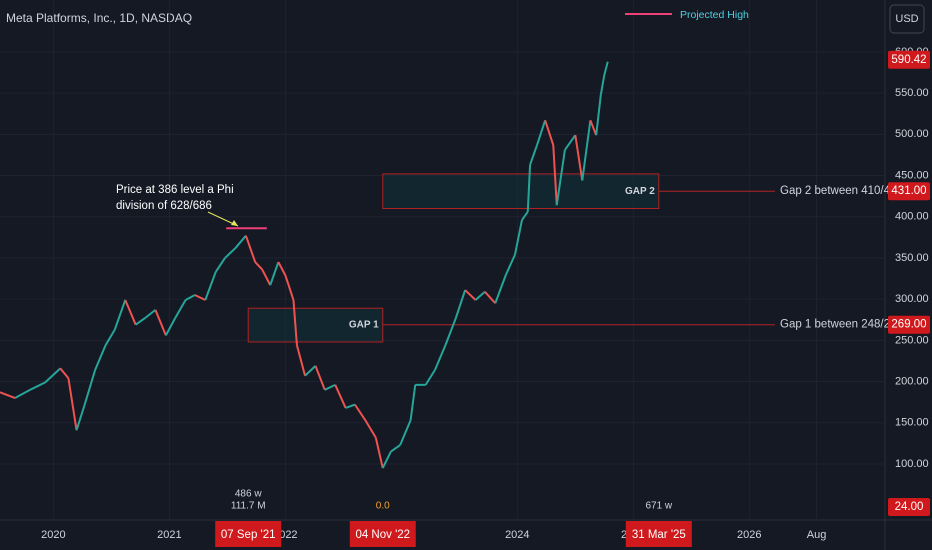 The image size is (932, 550). Describe the element at coordinates (912, 258) in the screenshot. I see `y-tick-label: 350.00` at that location.